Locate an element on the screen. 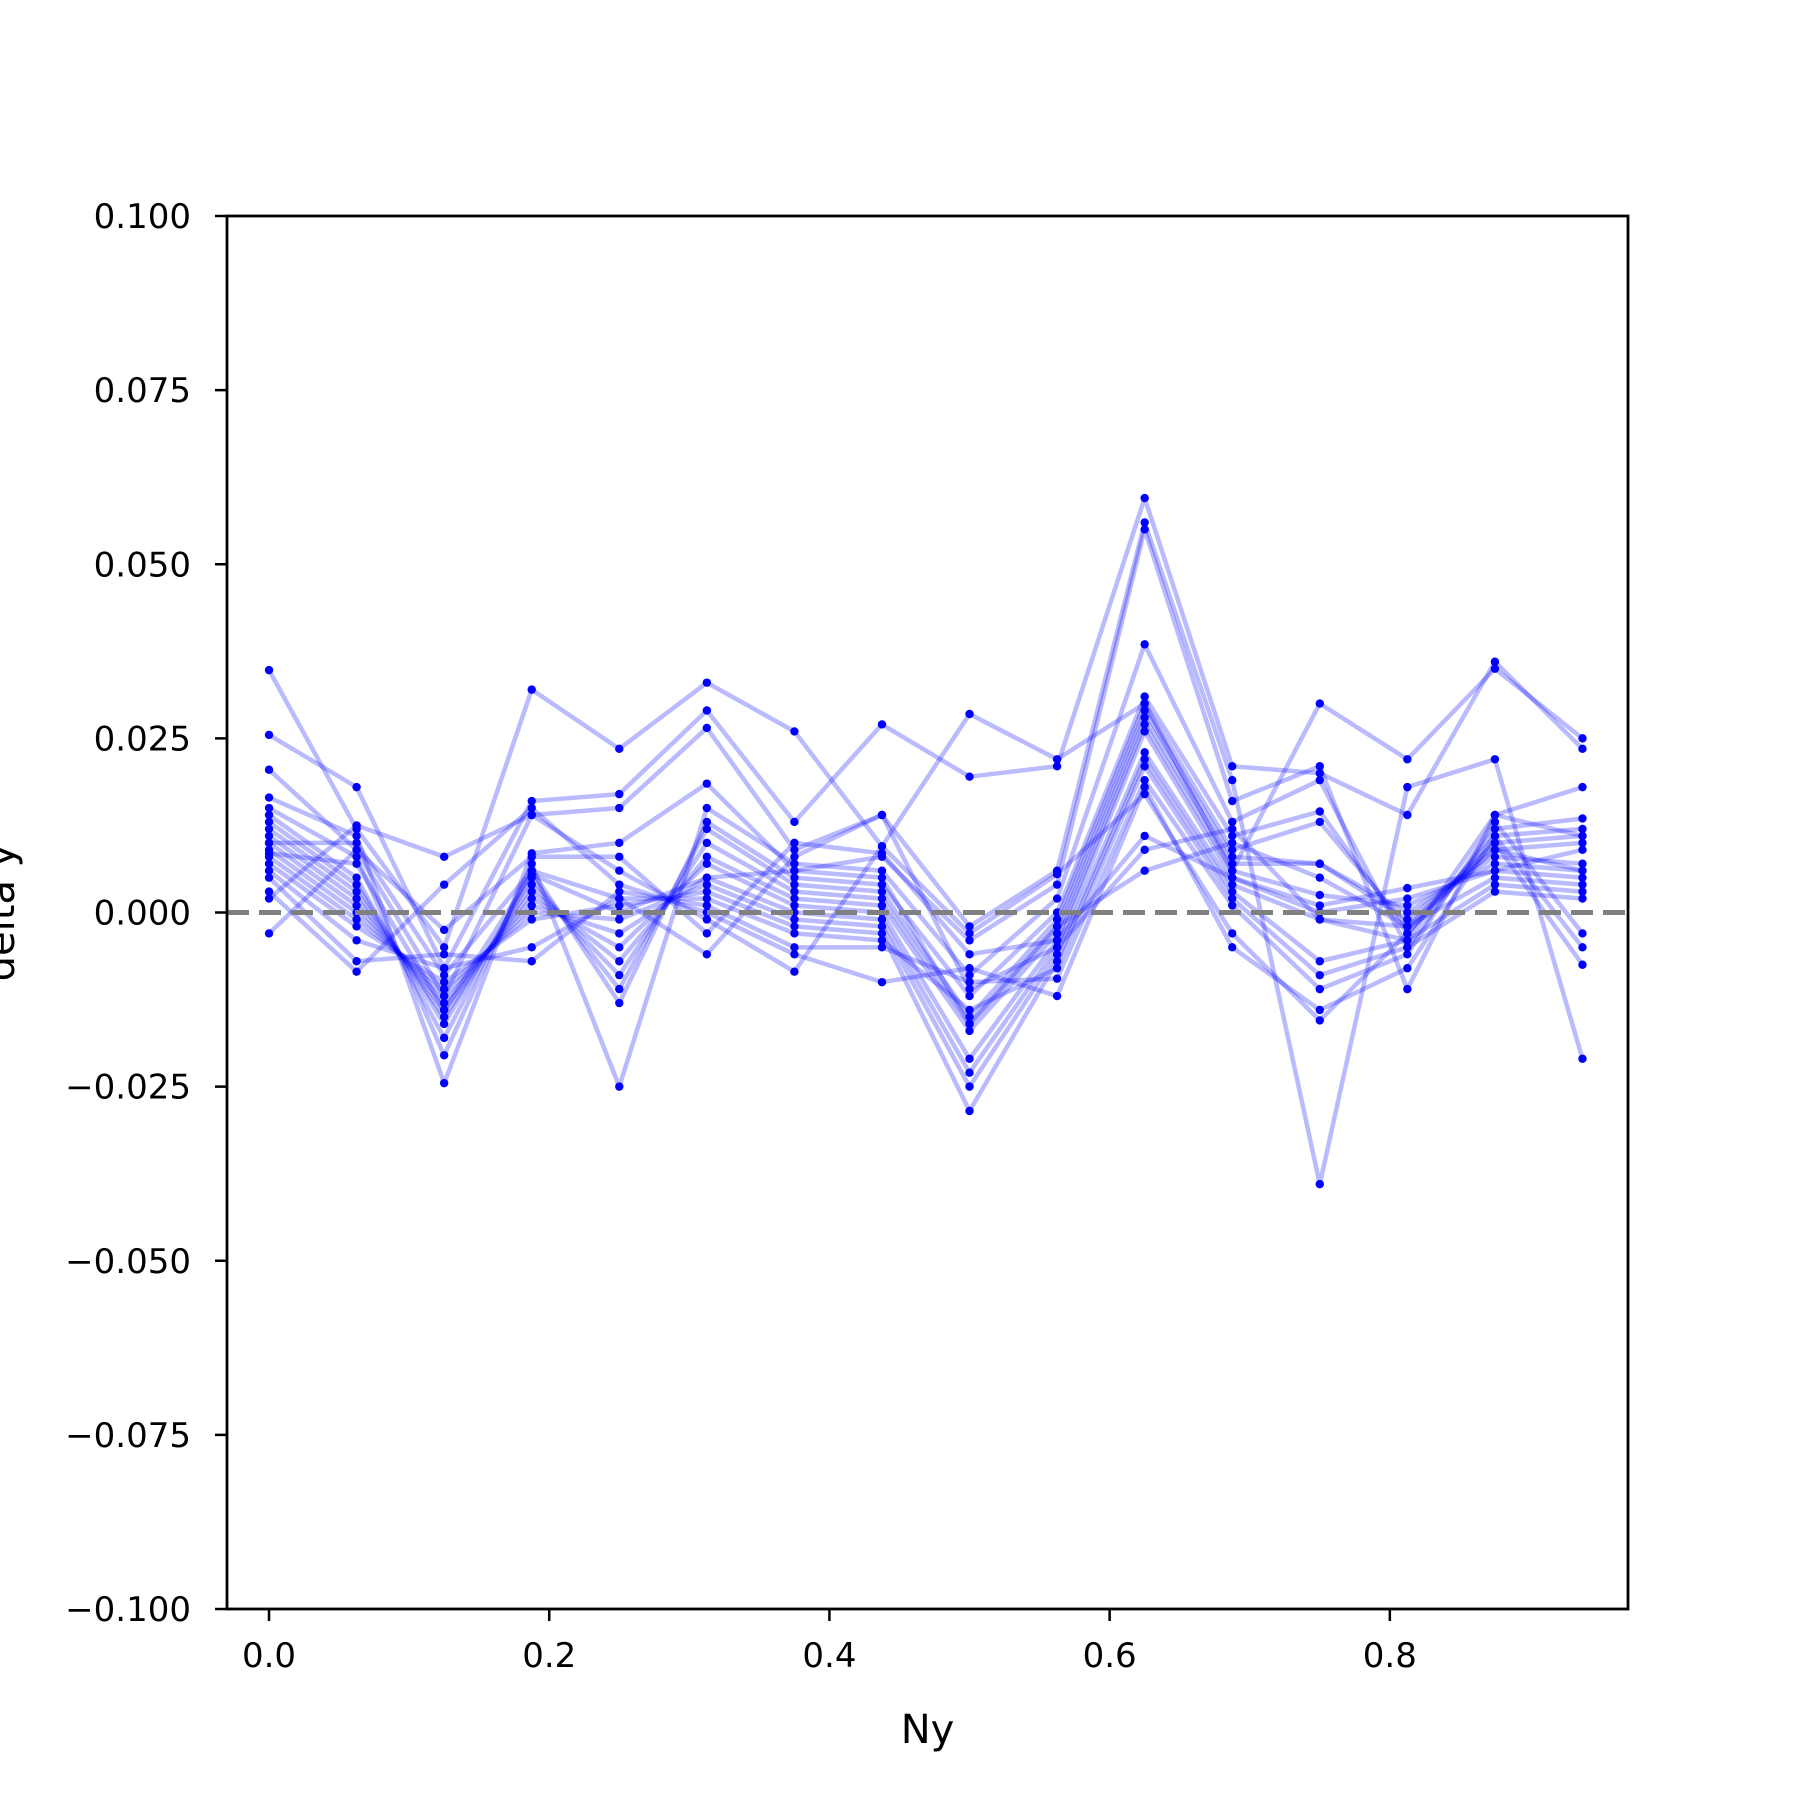 The height and width of the screenshot is (1800, 1800). y-tick-label: −0.100 is located at coordinates (128, 1610).